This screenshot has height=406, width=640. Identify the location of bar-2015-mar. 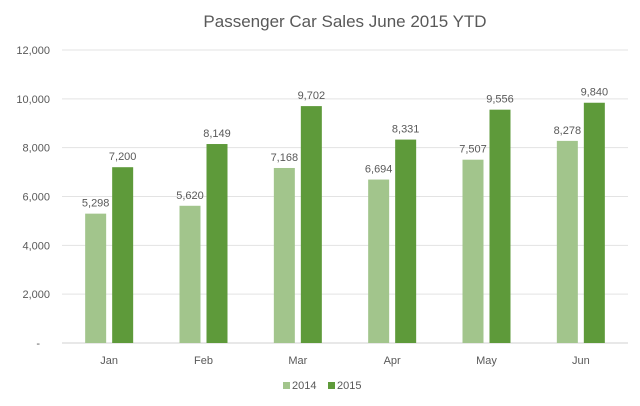
(311, 224).